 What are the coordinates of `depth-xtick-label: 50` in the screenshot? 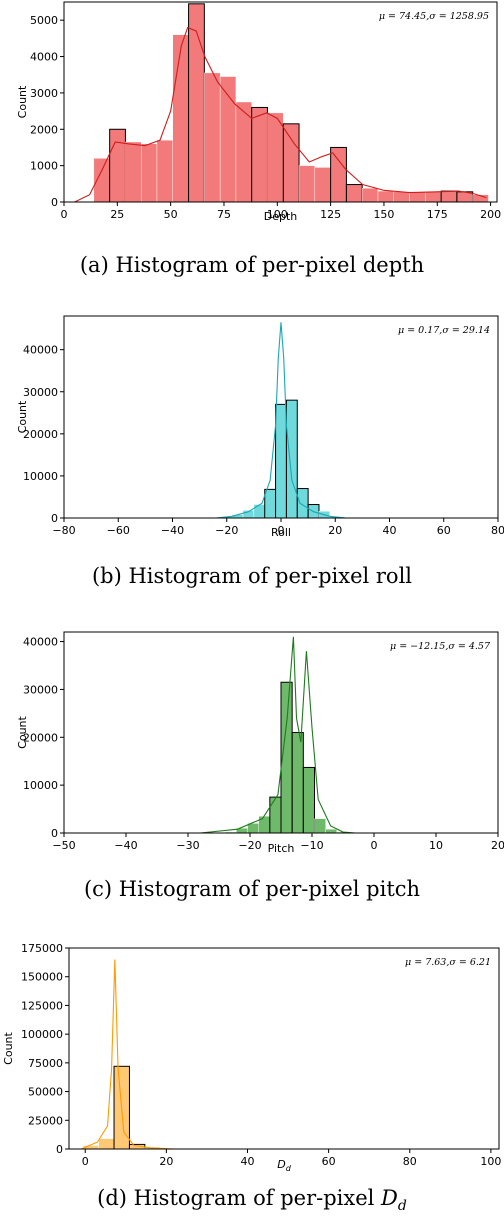 It's located at (171, 214).